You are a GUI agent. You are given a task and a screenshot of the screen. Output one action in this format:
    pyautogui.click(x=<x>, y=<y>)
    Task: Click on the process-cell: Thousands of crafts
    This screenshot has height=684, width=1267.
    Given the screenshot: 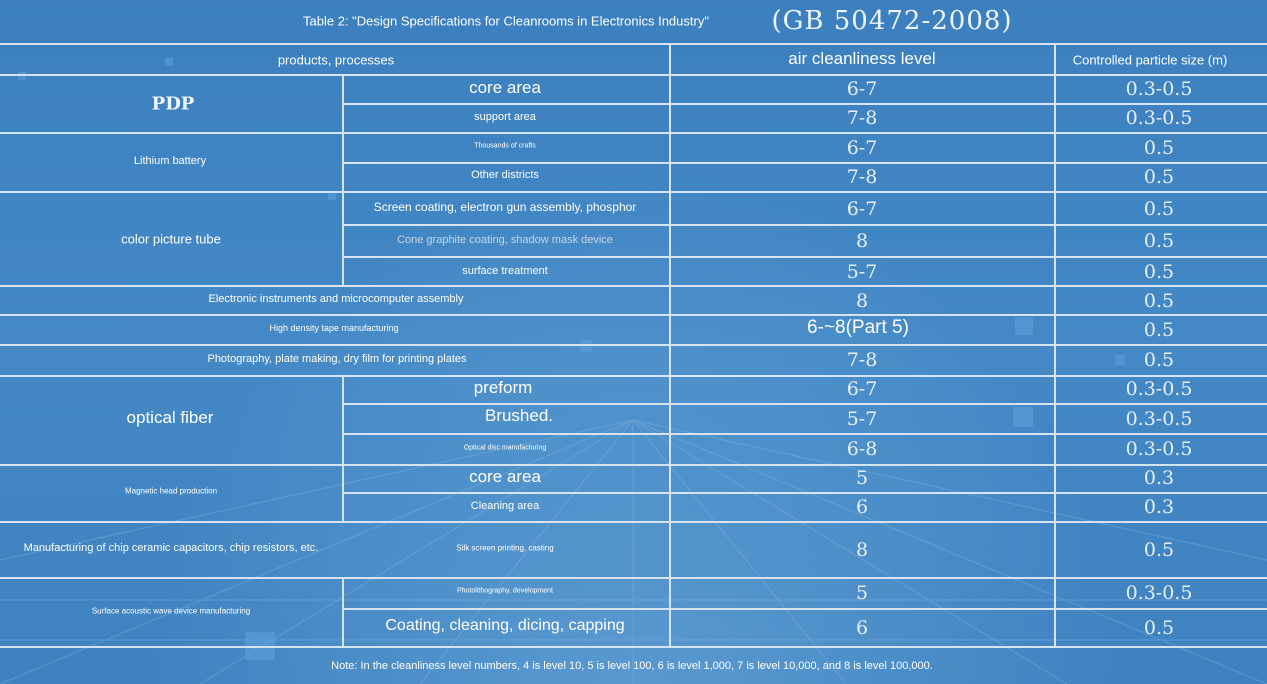 What is the action you would take?
    pyautogui.click(x=505, y=146)
    